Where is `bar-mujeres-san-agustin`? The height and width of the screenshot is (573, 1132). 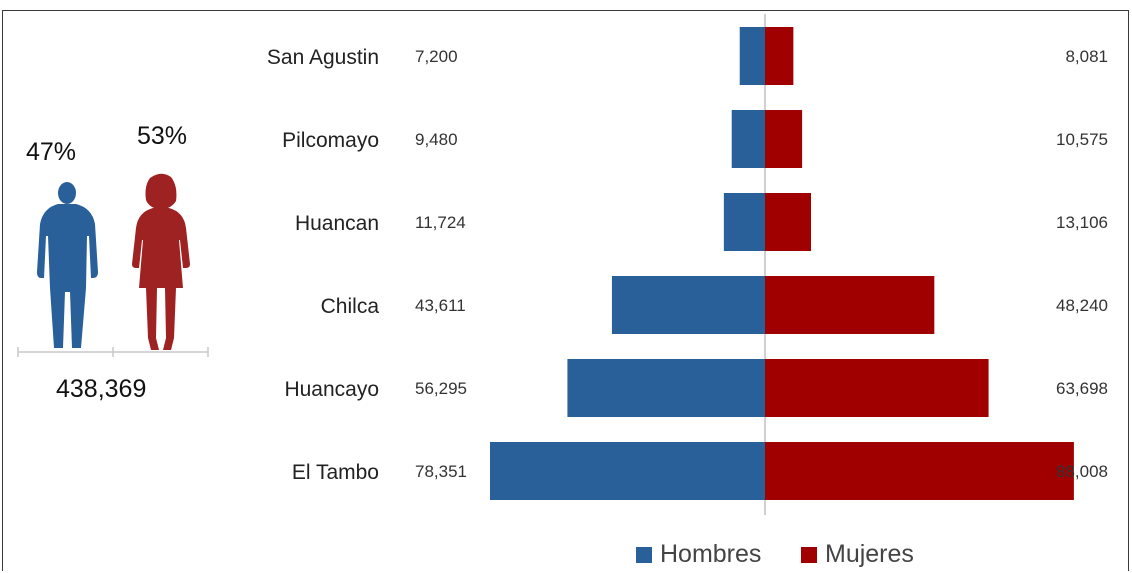 bar-mujeres-san-agustin is located at coordinates (779, 56).